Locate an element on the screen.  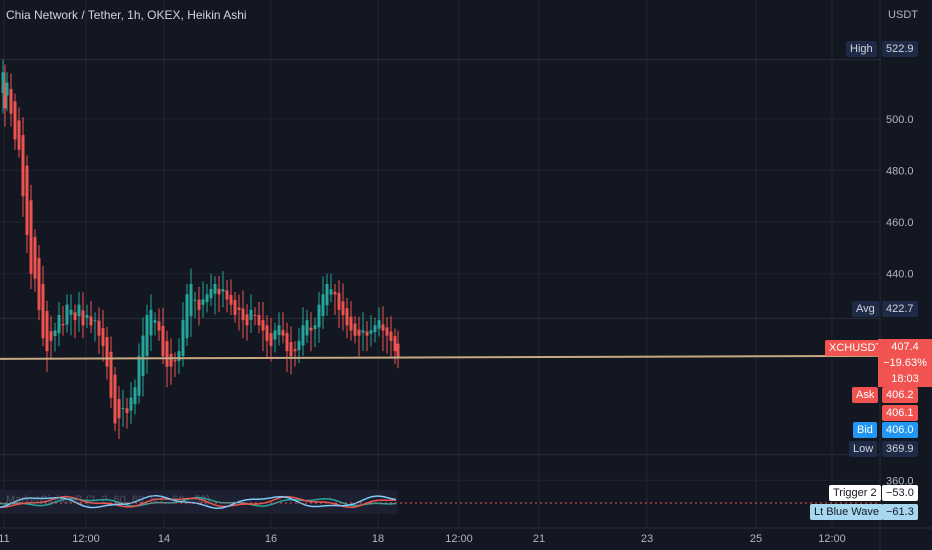
y-tick-label: 460.0 is located at coordinates (900, 223).